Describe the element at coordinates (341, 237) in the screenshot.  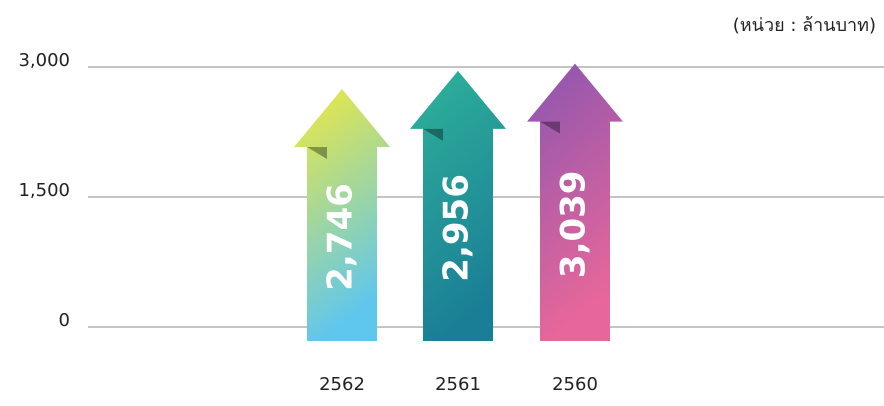
I see `value-label: 2,746` at that location.